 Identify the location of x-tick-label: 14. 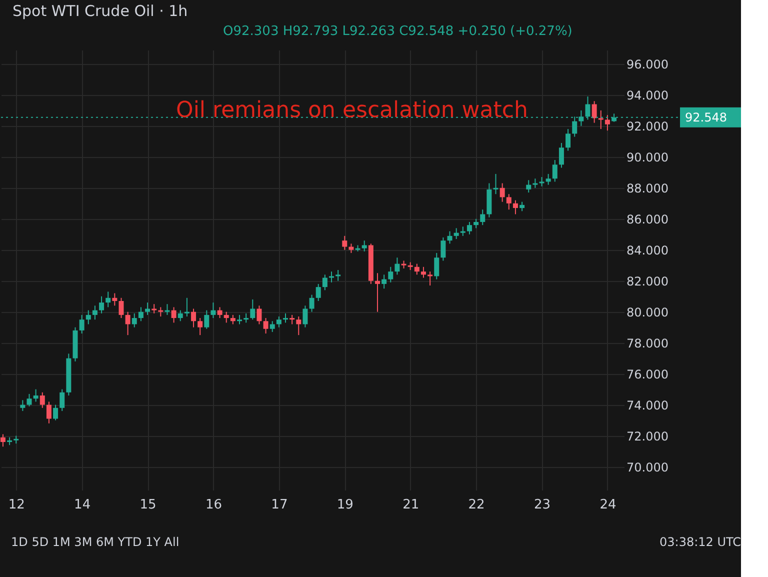
(82, 505).